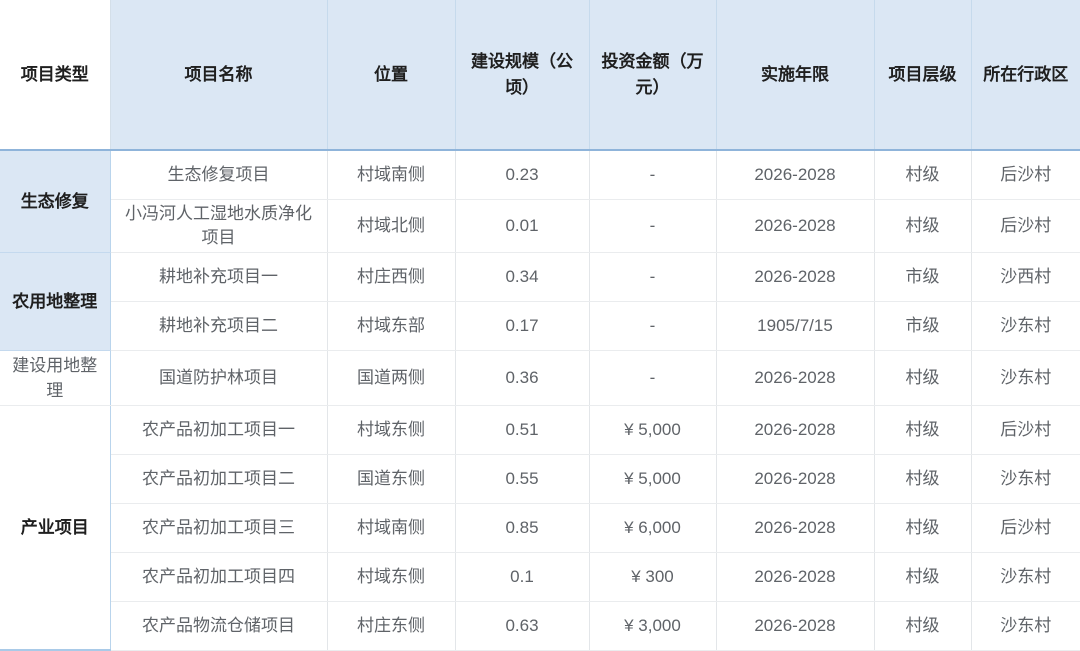  Describe the element at coordinates (219, 528) in the screenshot. I see `project-name-cell: 农产品初加工项目三` at that location.